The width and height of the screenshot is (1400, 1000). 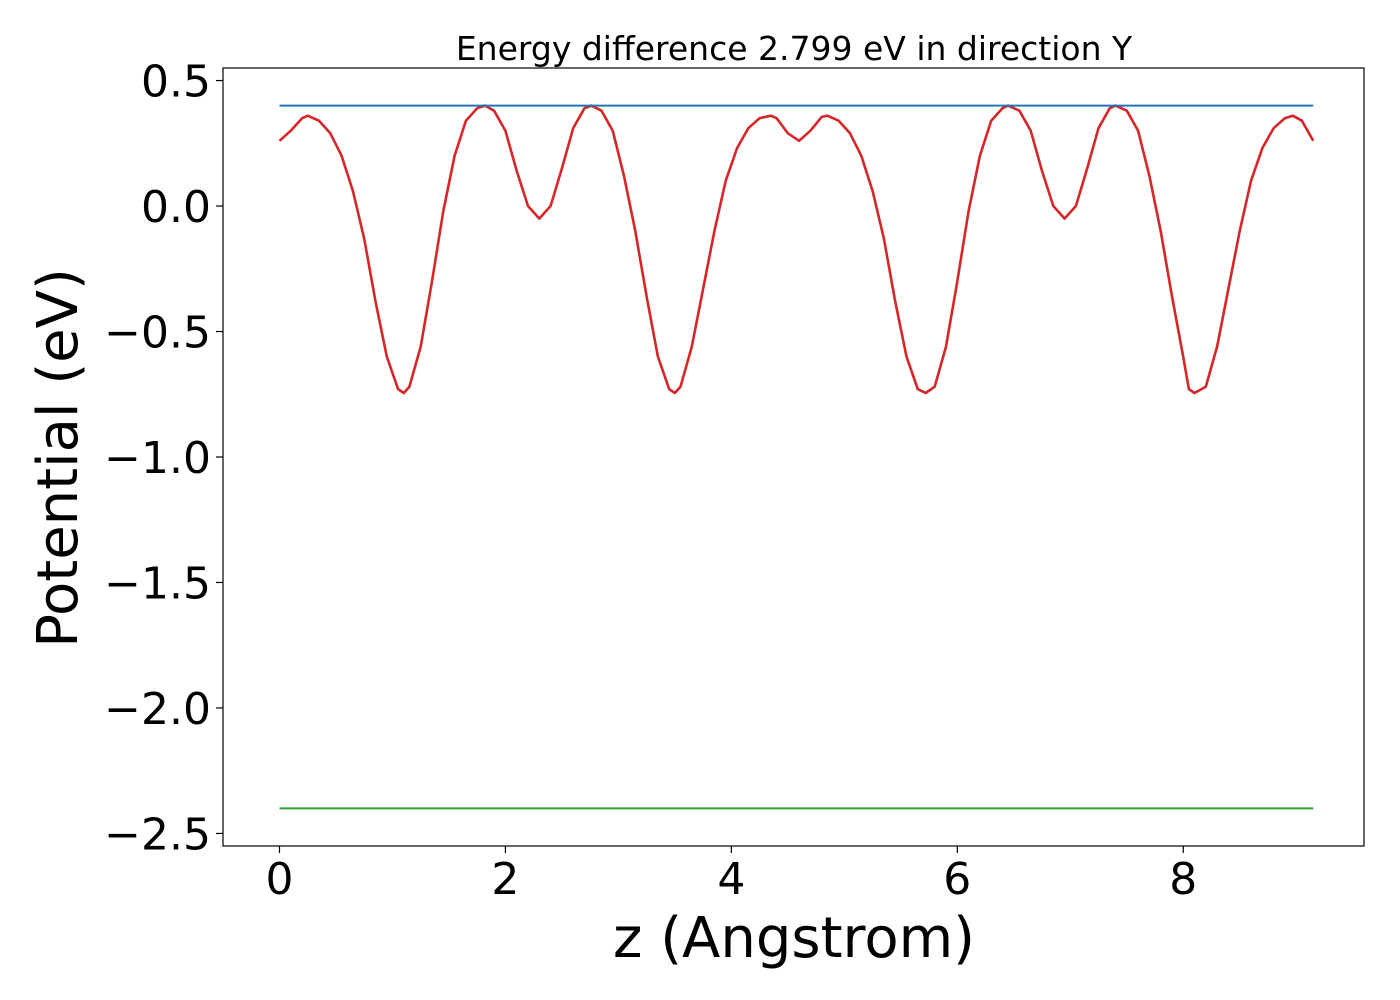 I want to click on x-tick-label: 8, so click(x=1183, y=879).